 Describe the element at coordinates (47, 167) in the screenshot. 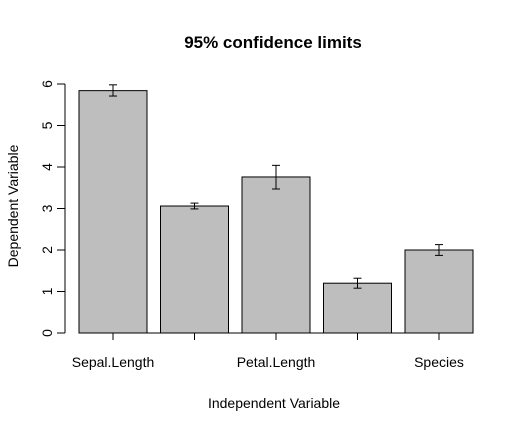

I see `y-tick-label-4: 4` at that location.